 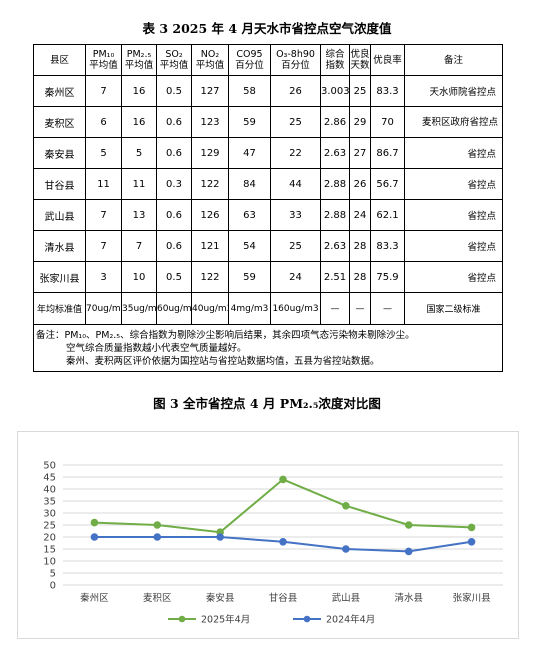 I want to click on x-tick-label: 麦积区, so click(x=157, y=598).